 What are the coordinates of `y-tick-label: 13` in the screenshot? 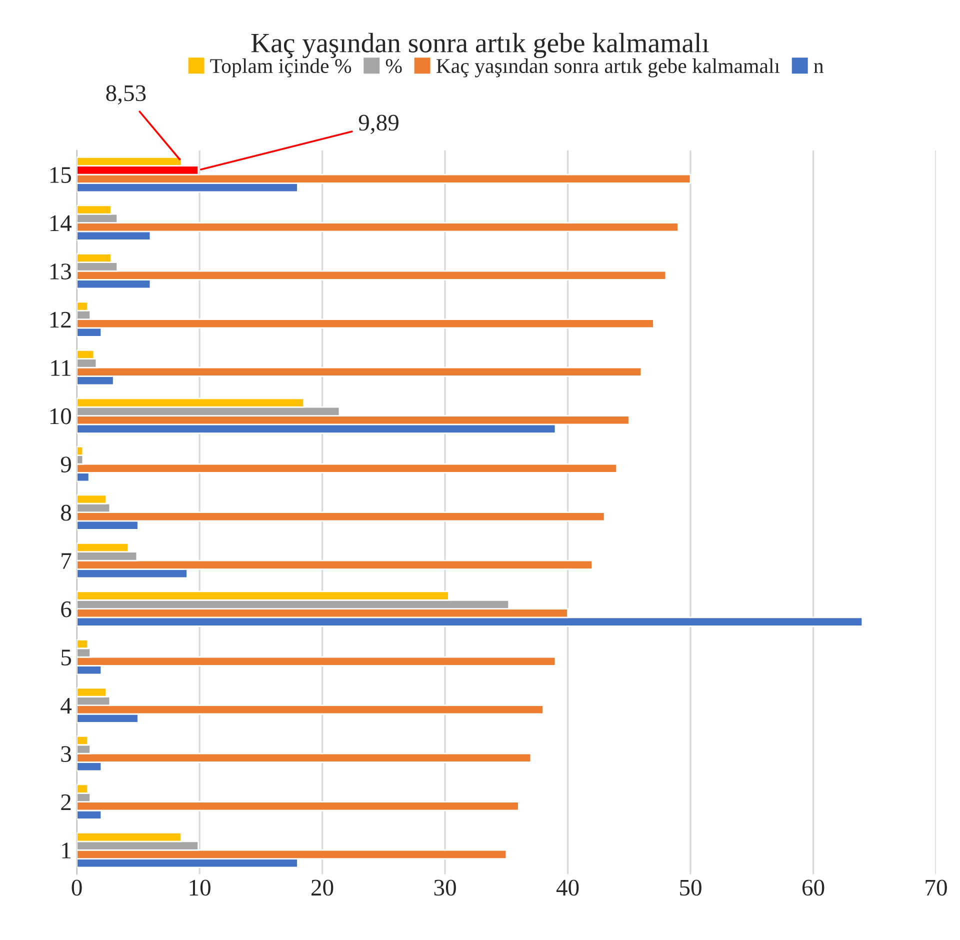 It's located at (61, 272).